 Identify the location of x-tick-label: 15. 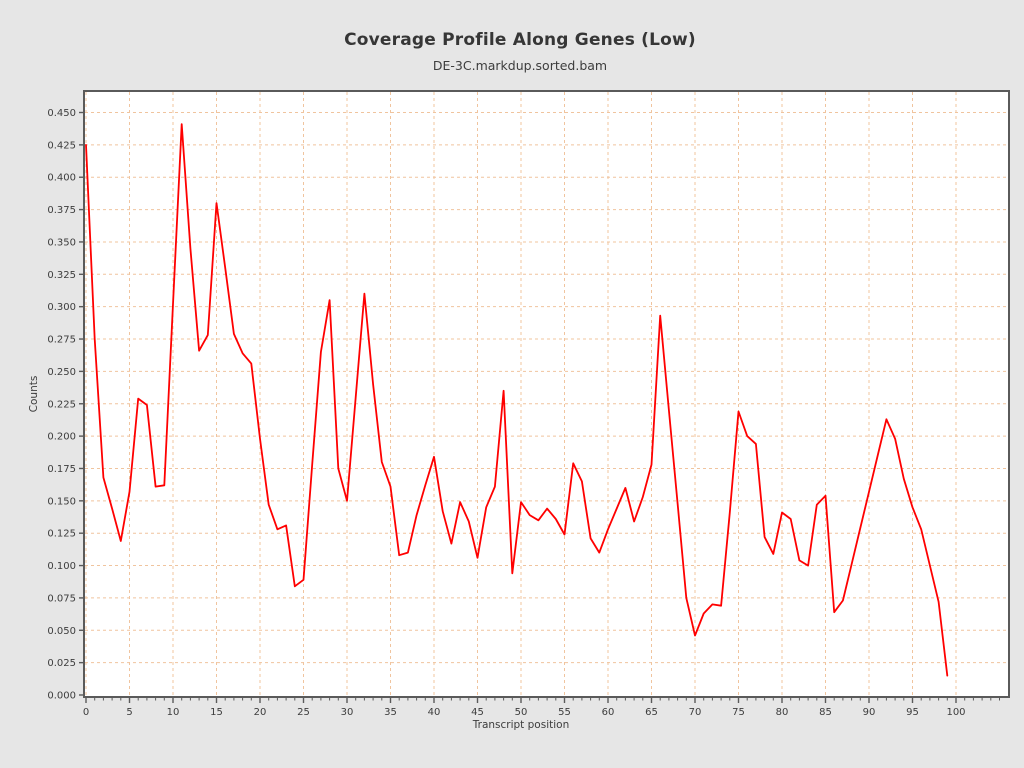
(216, 712).